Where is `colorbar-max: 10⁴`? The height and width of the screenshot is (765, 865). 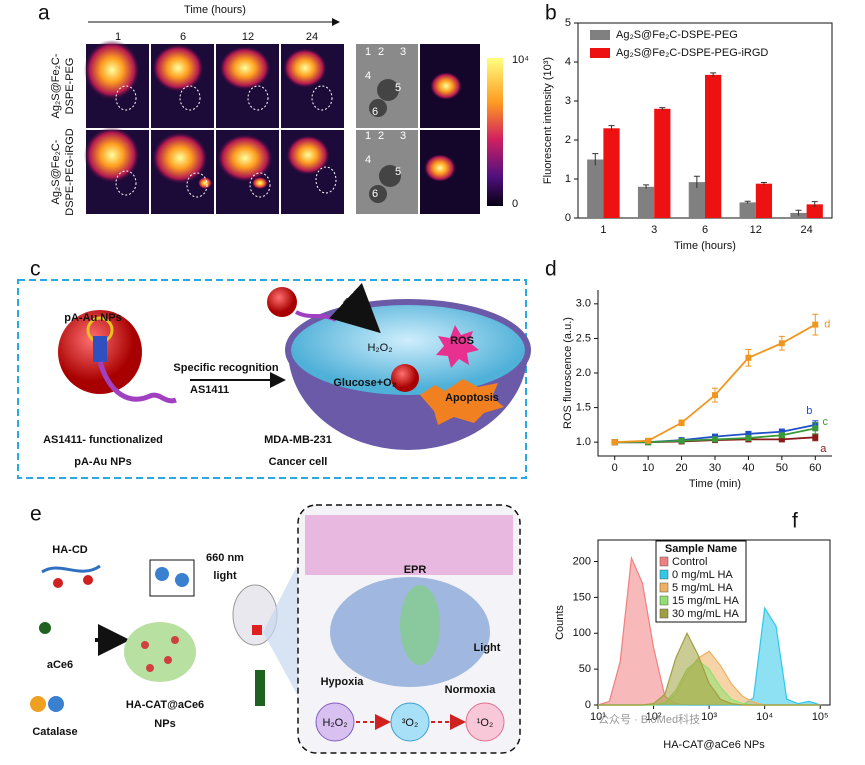
colorbar-max: 10⁴ is located at coordinates (520, 60).